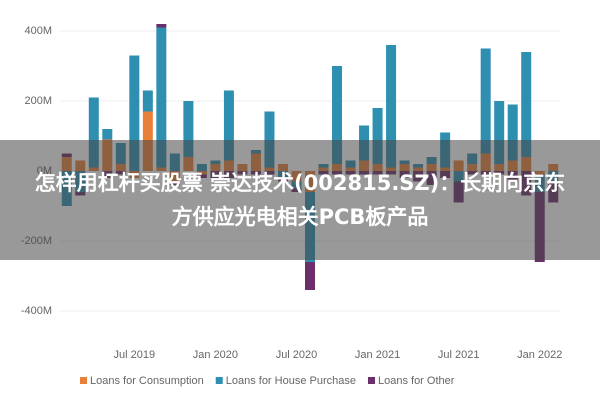 Image resolution: width=600 pixels, height=400 pixels. What do you see at coordinates (215, 355) in the screenshot?
I see `x-tick-label: Jan 2020` at bounding box center [215, 355].